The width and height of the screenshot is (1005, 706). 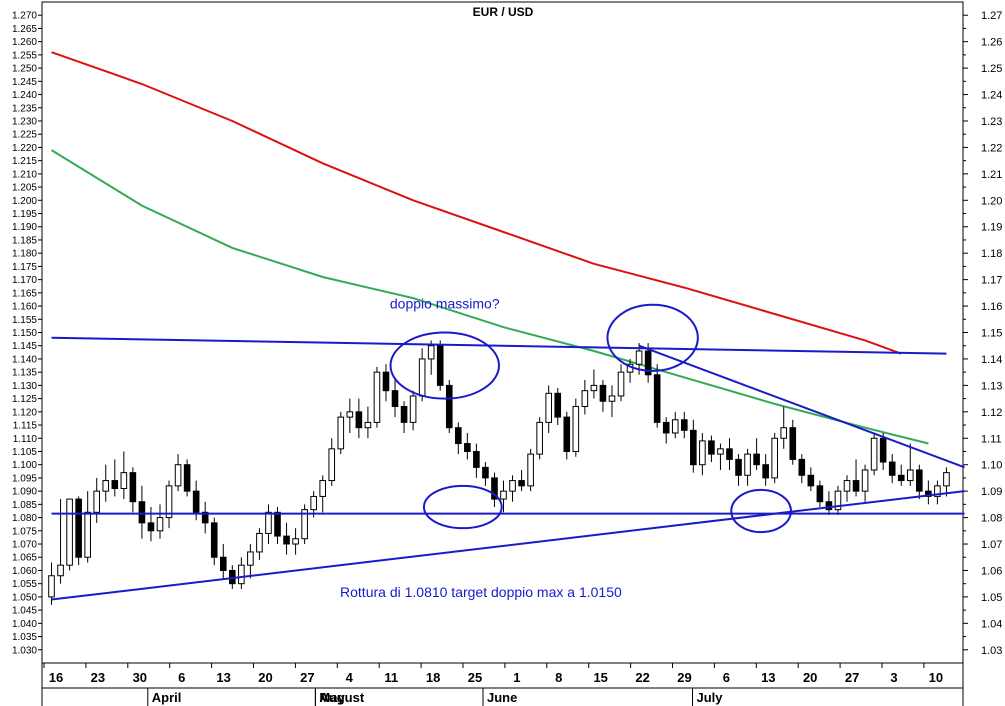 I want to click on x-month-label: August, so click(x=341, y=697).